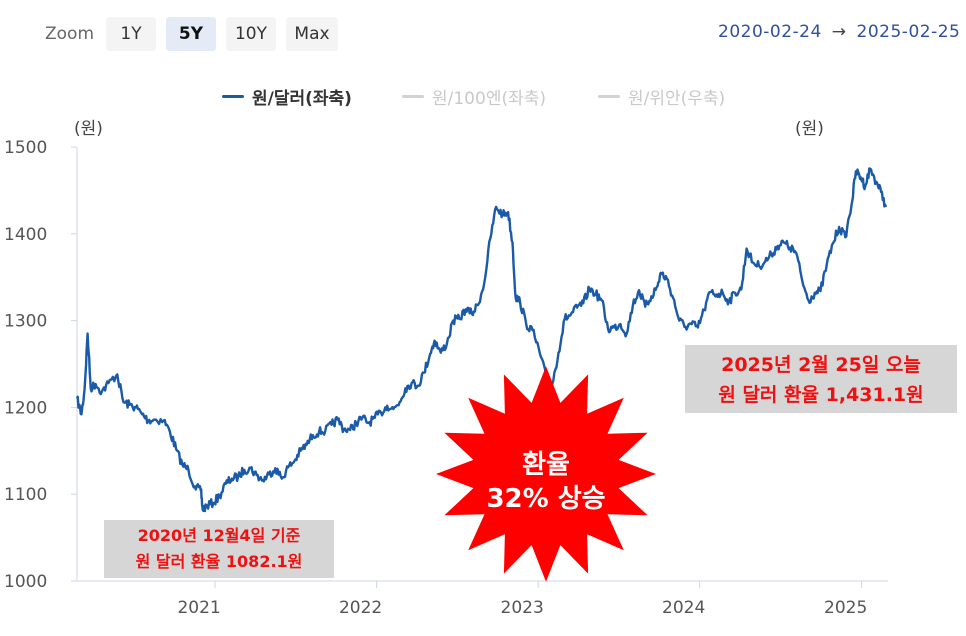 The height and width of the screenshot is (636, 966). Describe the element at coordinates (25, 408) in the screenshot. I see `y-tick-label: 1200` at that location.